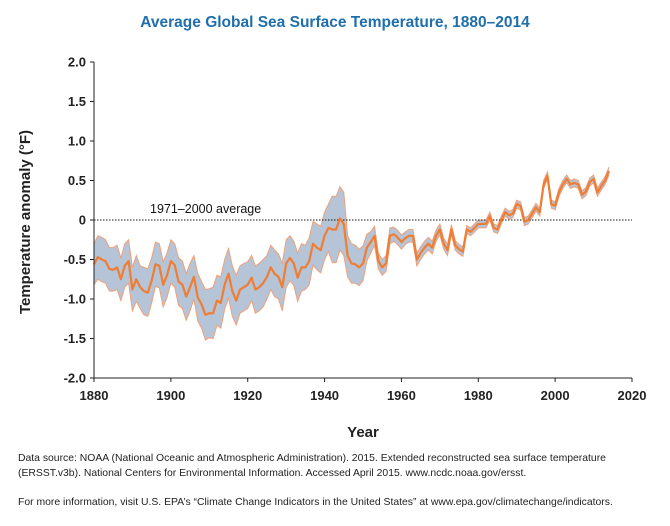 The height and width of the screenshot is (526, 670). What do you see at coordinates (401, 395) in the screenshot?
I see `x-tick-label: 1960` at bounding box center [401, 395].